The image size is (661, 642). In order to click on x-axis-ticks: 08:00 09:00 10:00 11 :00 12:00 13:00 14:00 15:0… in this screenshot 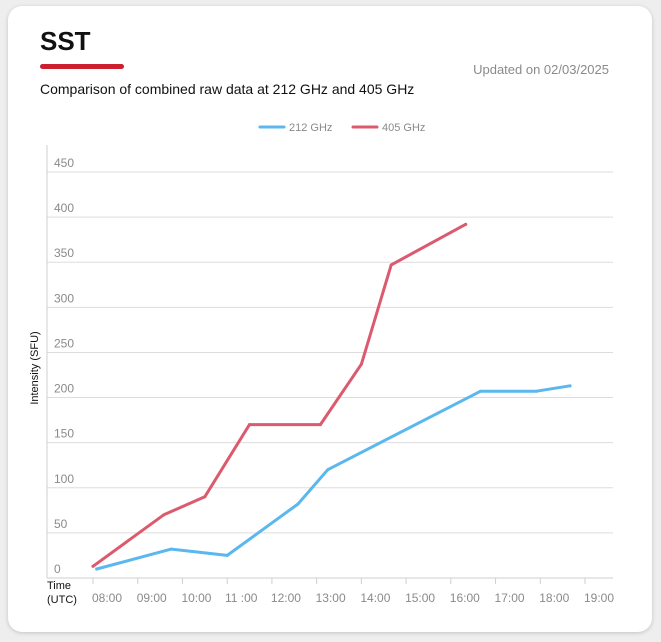, I will do `click(353, 591)`.